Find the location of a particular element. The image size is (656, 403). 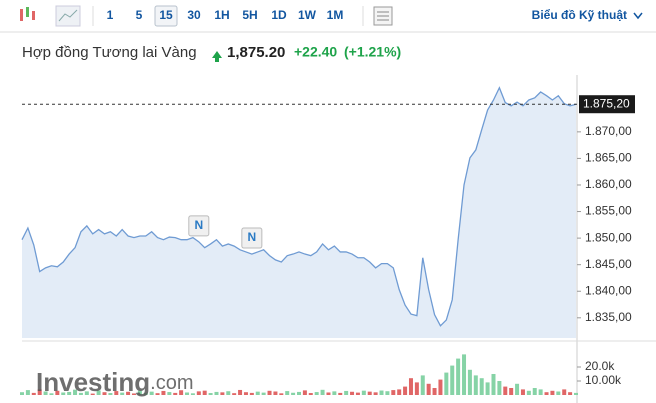

watermark-brand: Investing is located at coordinates (93, 382).